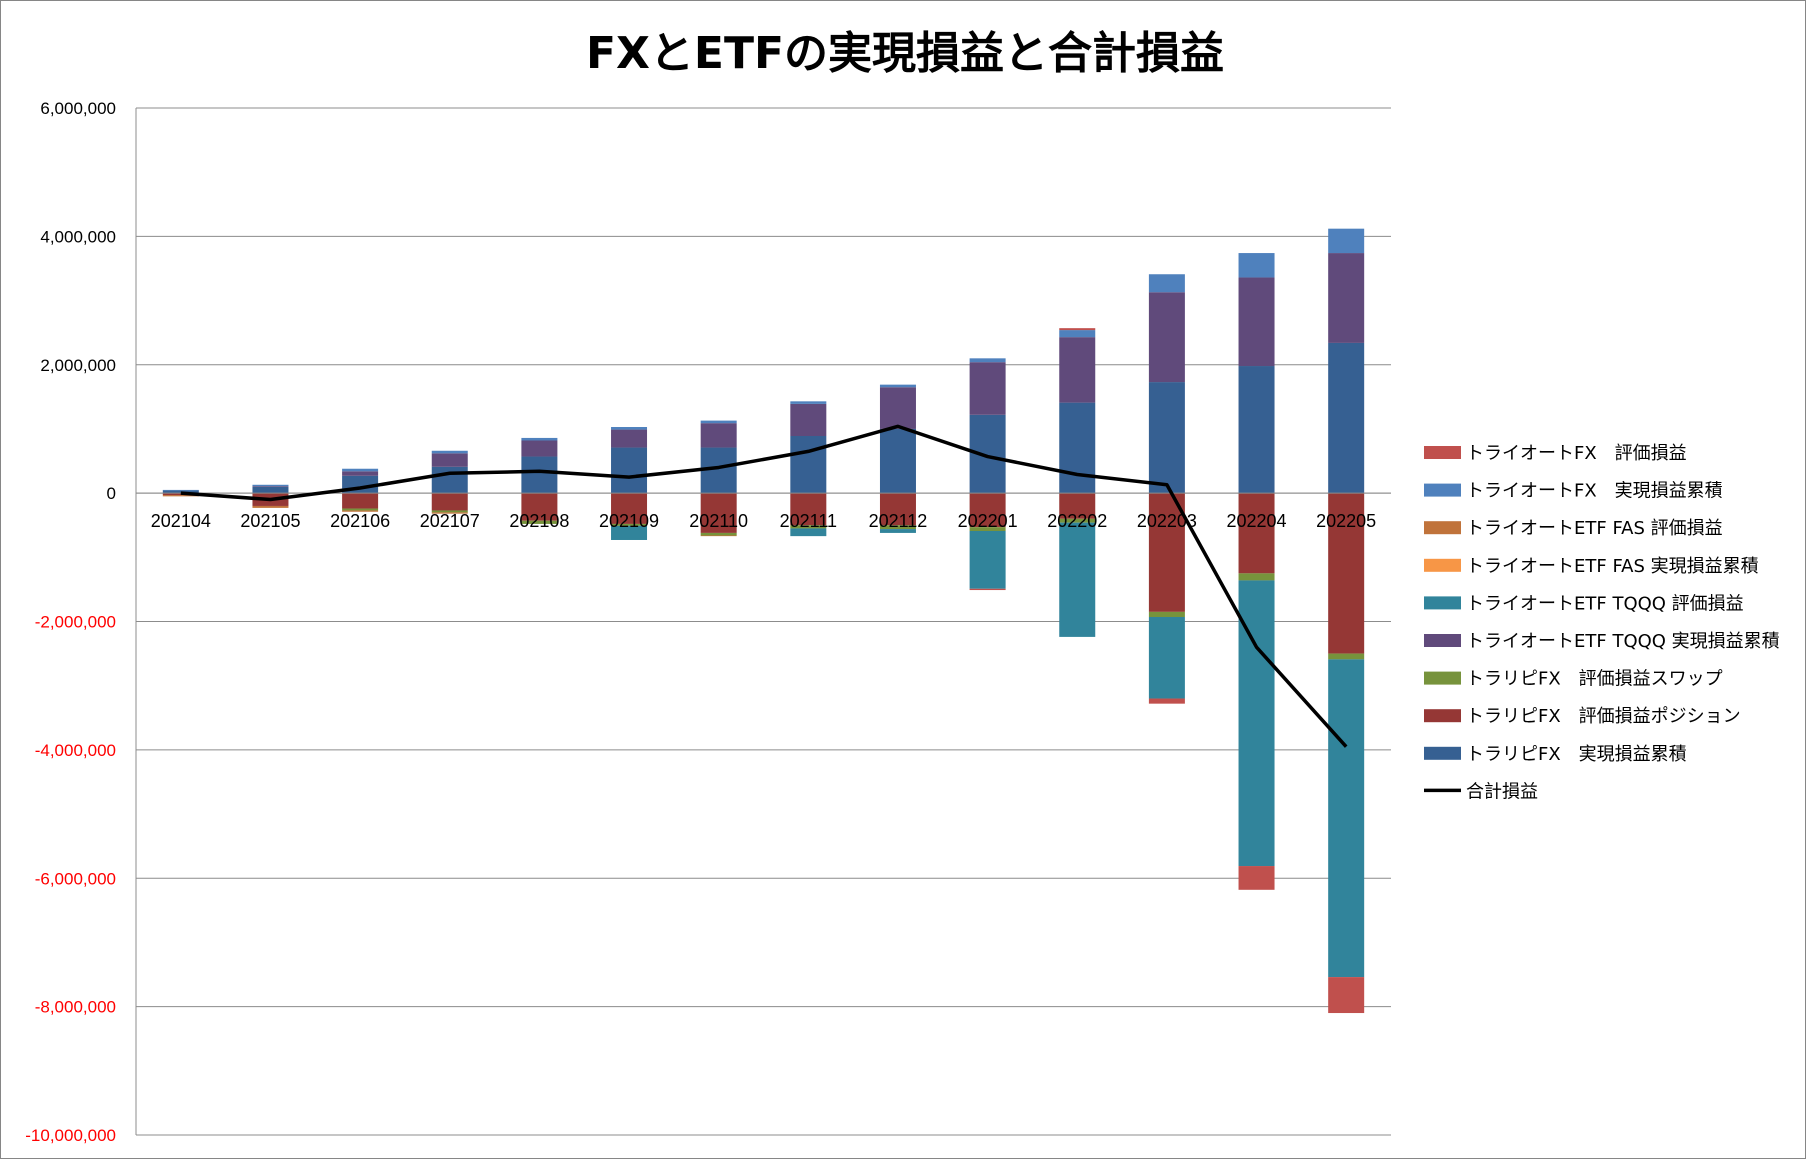 Image resolution: width=1806 pixels, height=1160 pixels. What do you see at coordinates (1612, 566) in the screenshot?
I see `legend-label: トライオートETF FAS 実現損益累積` at bounding box center [1612, 566].